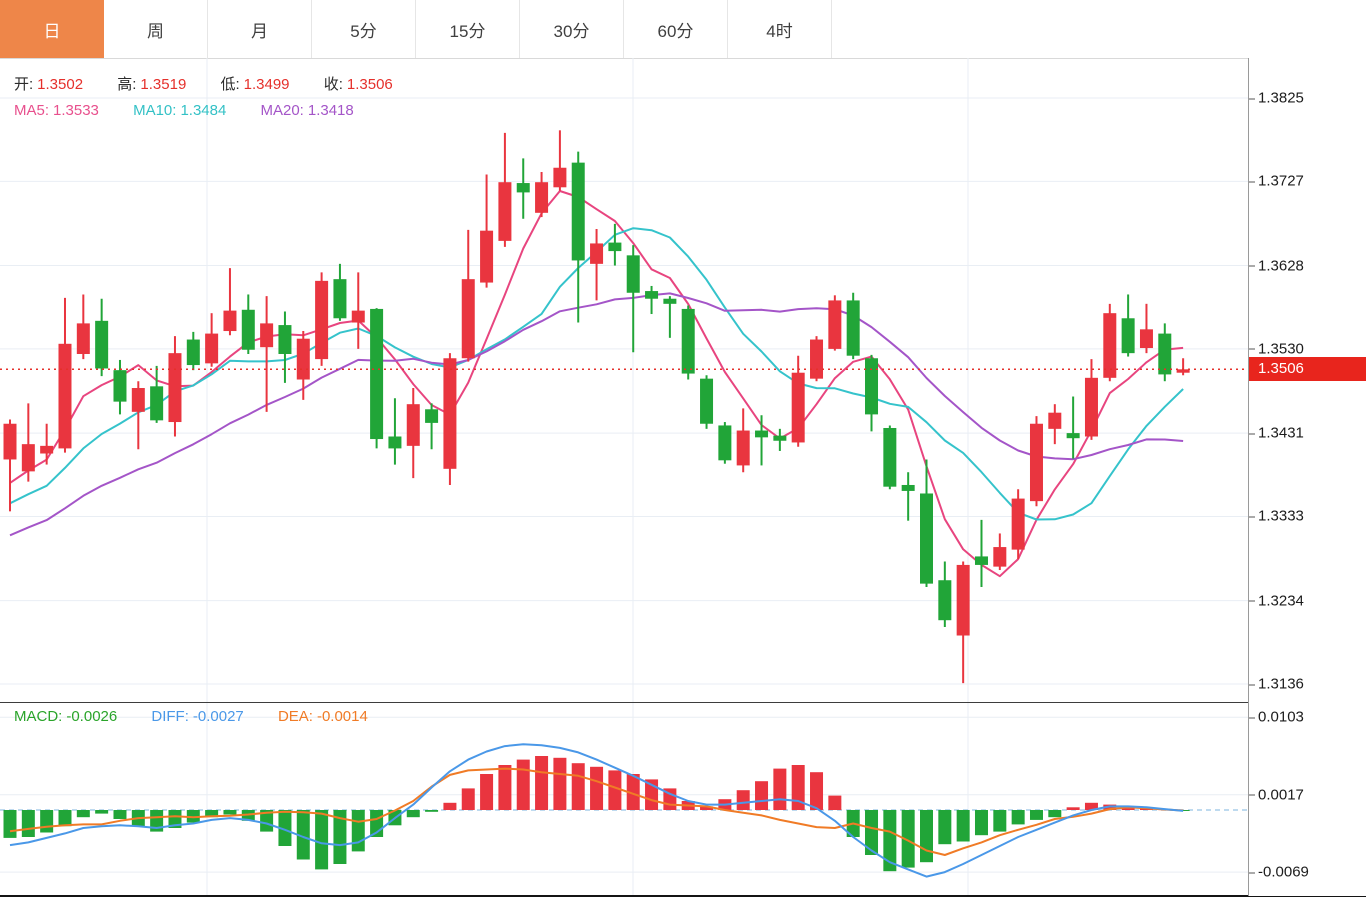 This screenshot has width=1366, height=898. Describe the element at coordinates (369, 84) in the screenshot. I see `close-value: 1.3506` at that location.